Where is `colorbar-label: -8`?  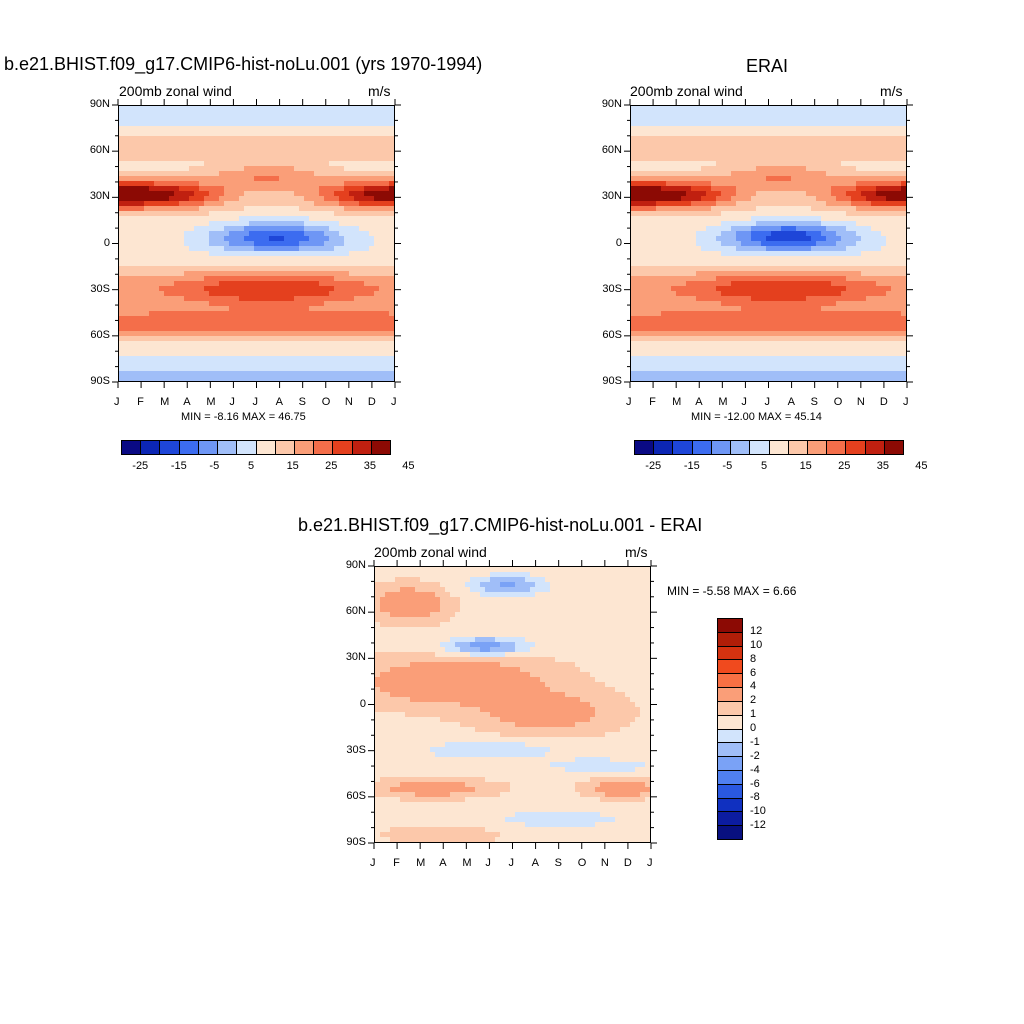 colorbar-label: -8 is located at coordinates (755, 797).